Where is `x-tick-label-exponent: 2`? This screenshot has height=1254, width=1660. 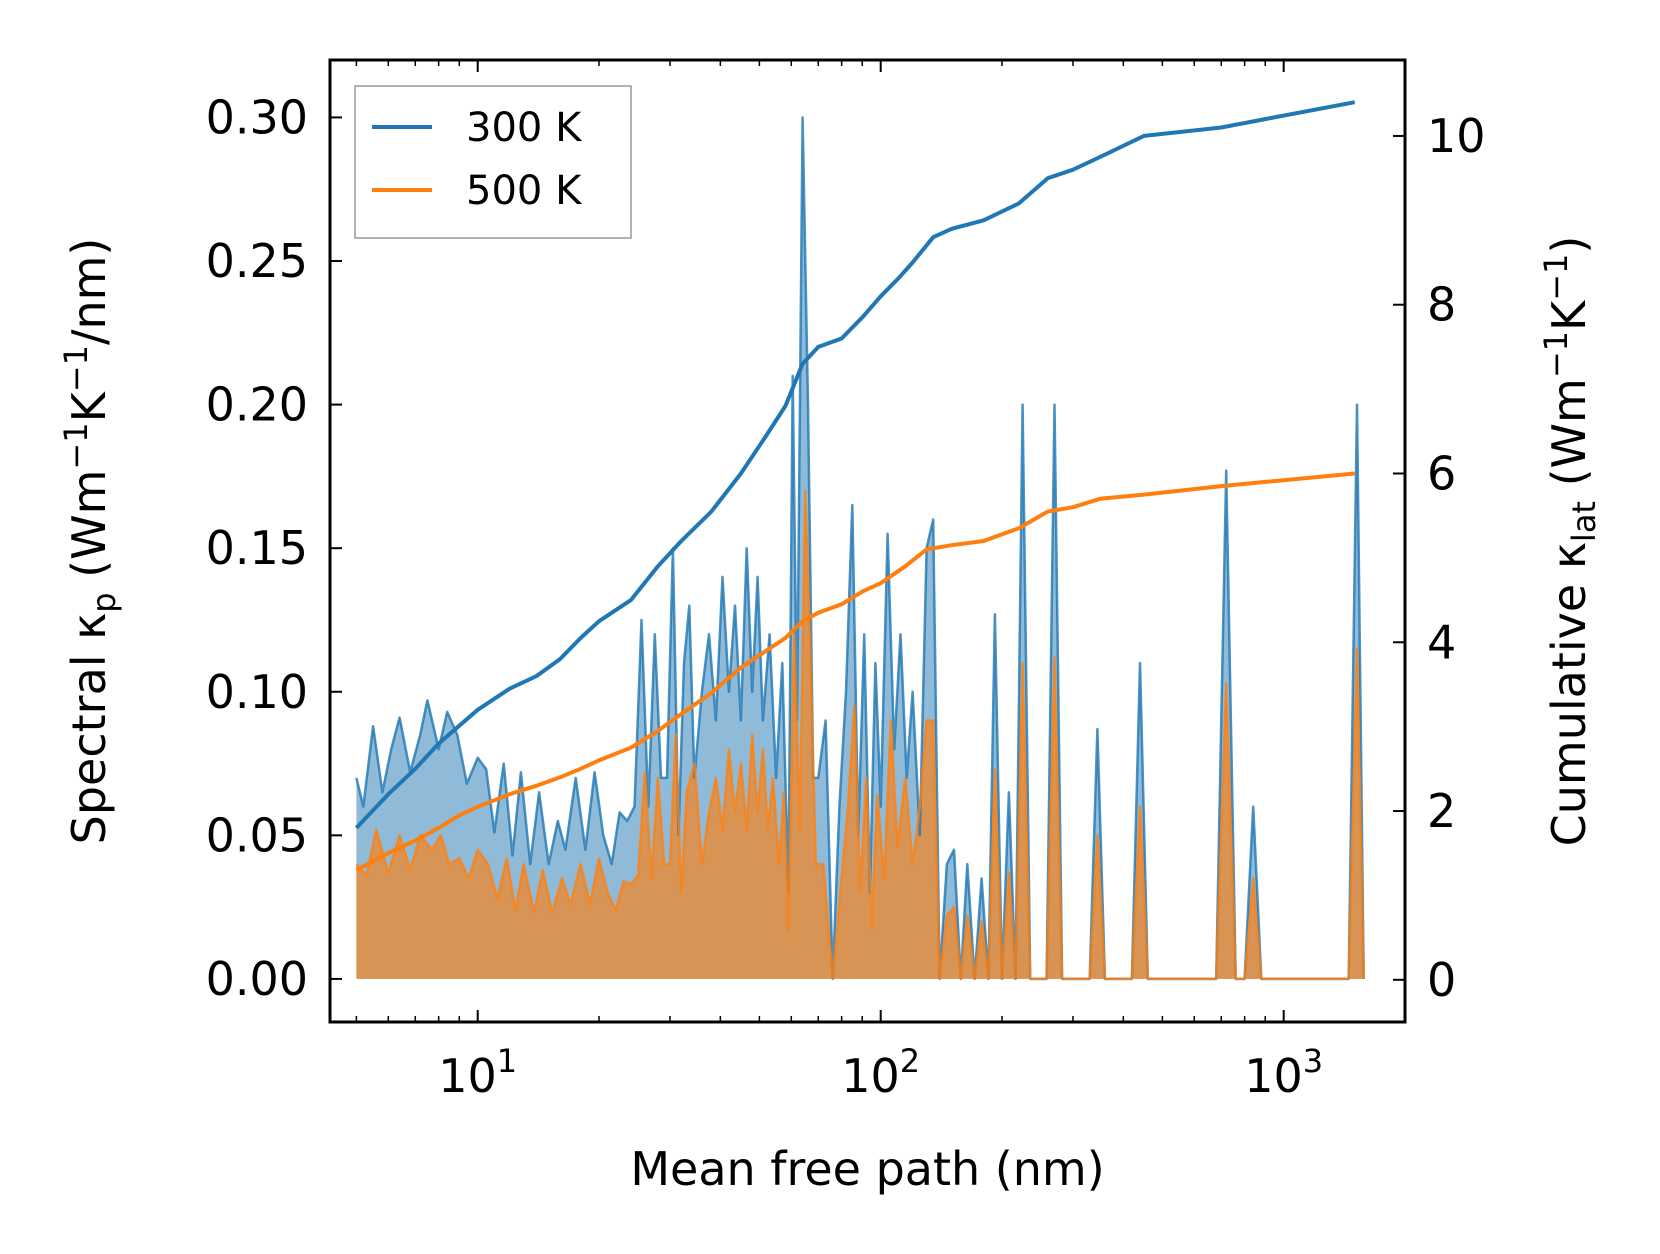 x-tick-label-exponent: 2 is located at coordinates (910, 1061).